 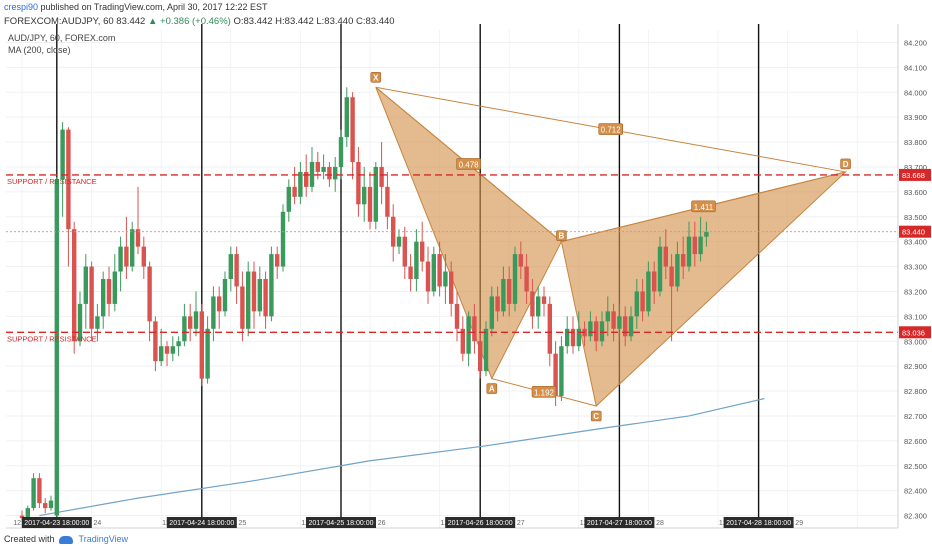 What do you see at coordinates (915, 231) in the screenshot?
I see `current-price-label-box` at bounding box center [915, 231].